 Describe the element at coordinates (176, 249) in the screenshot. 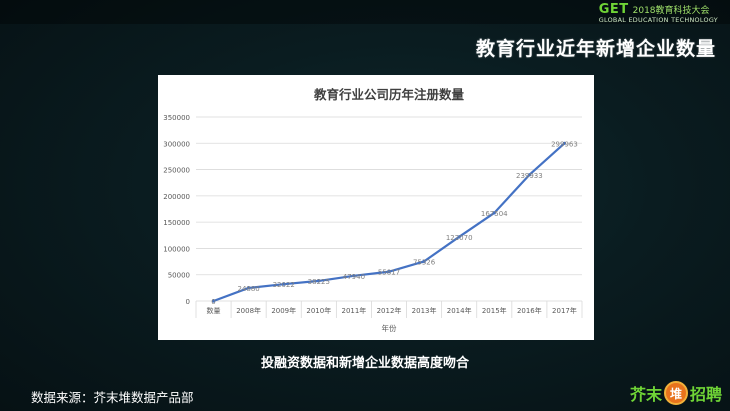

I see `y-tick-label: 100000` at that location.